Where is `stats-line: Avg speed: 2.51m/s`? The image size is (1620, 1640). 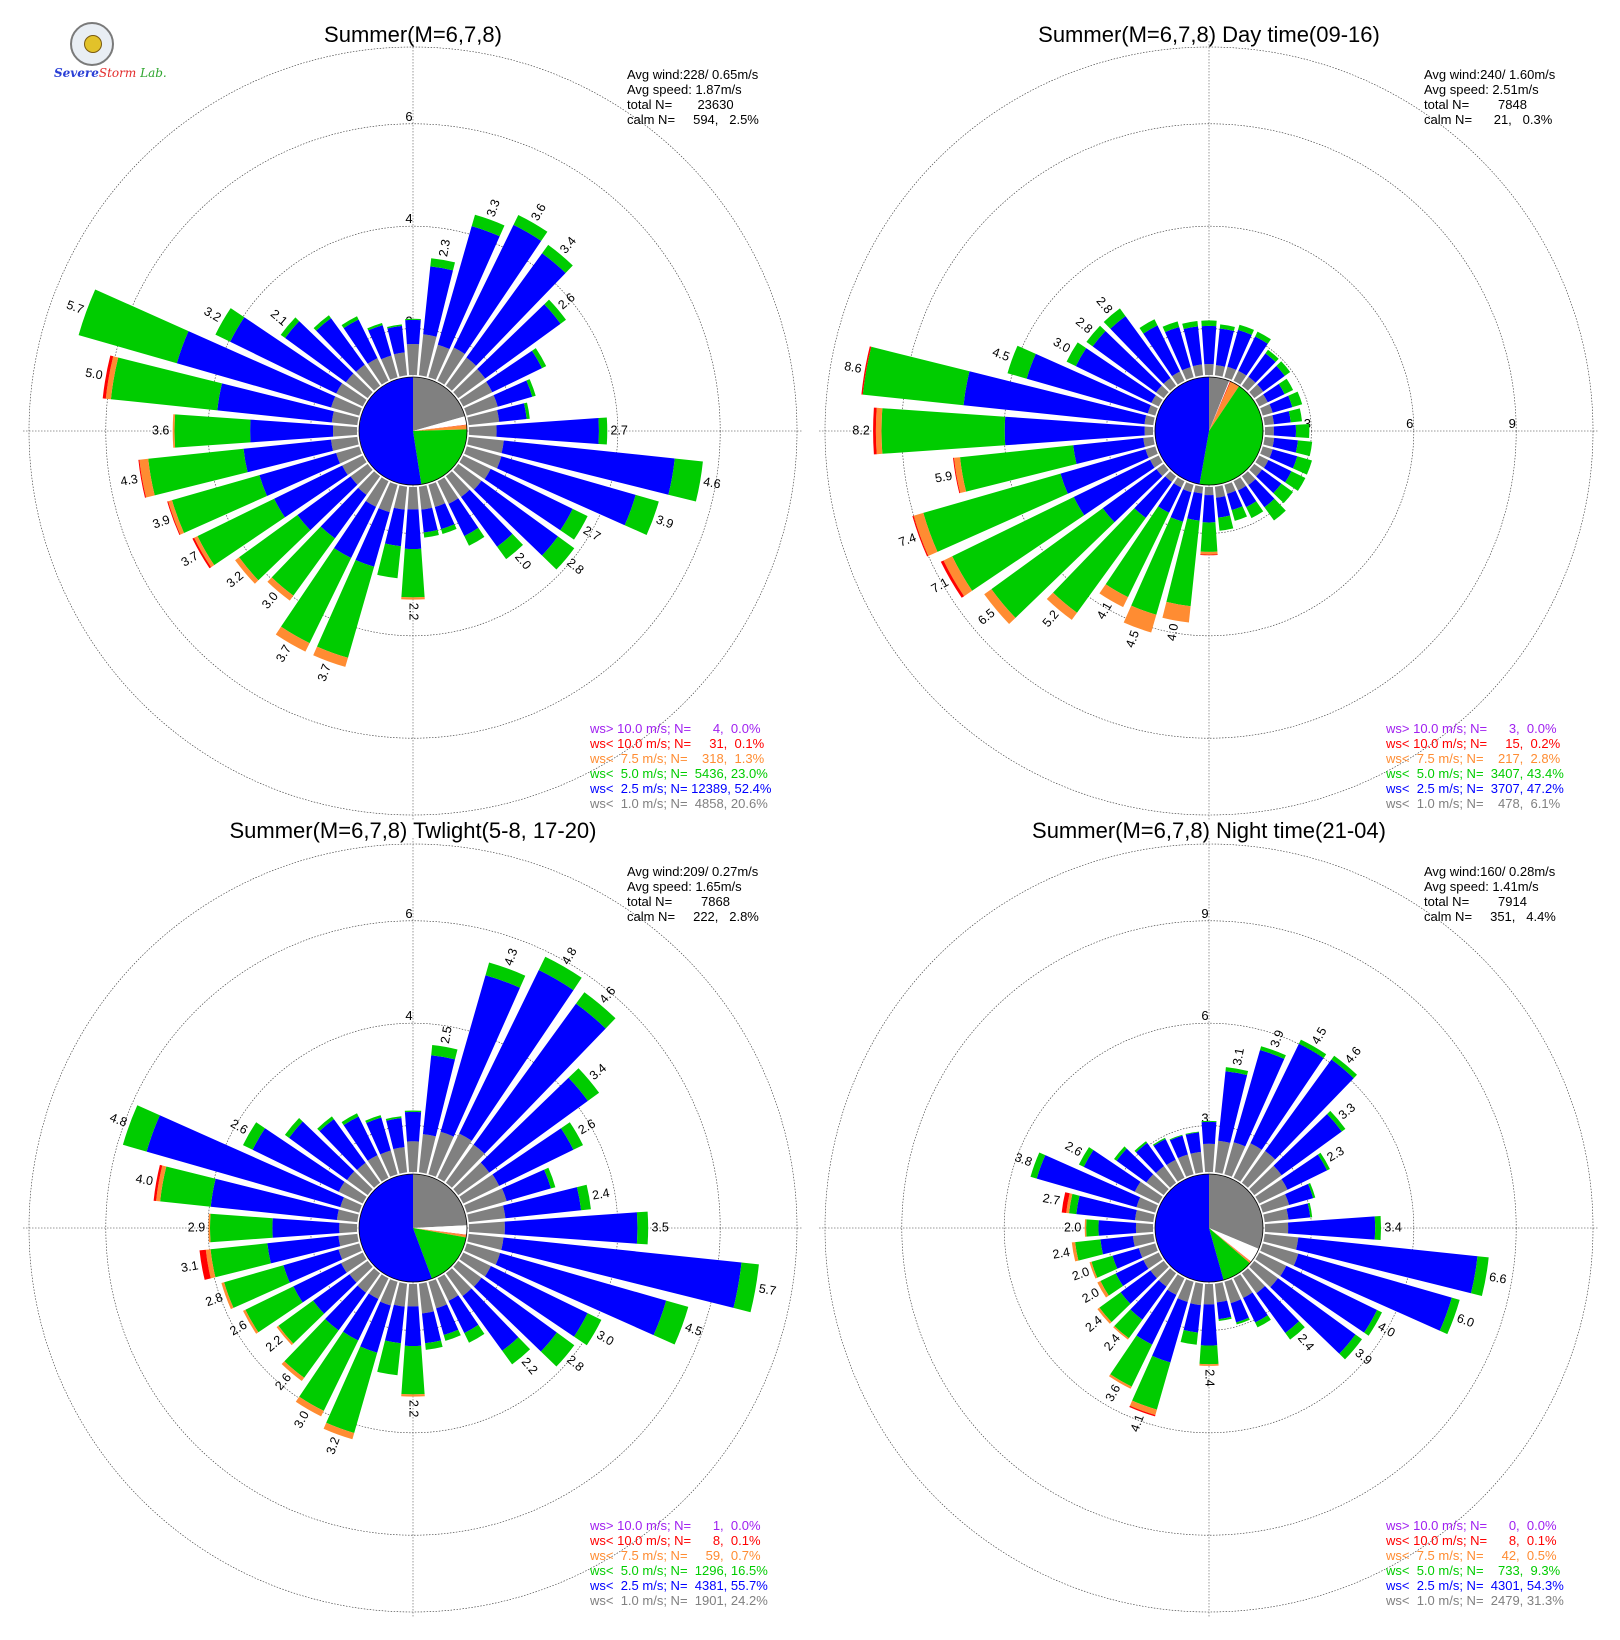 stats-line: Avg speed: 2.51m/s is located at coordinates (1481, 89).